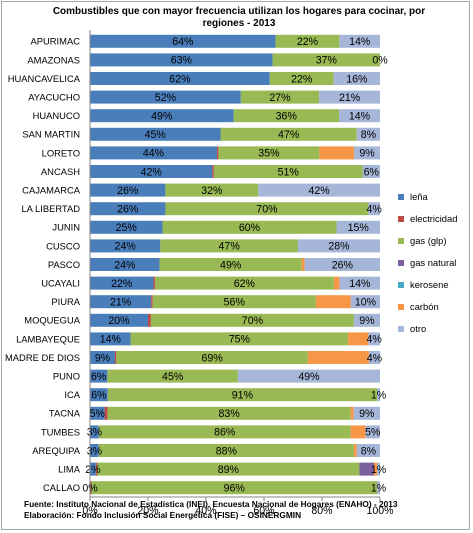 This screenshot has height=533, width=473. I want to click on category-label-callao: CALLAO, so click(61, 487).